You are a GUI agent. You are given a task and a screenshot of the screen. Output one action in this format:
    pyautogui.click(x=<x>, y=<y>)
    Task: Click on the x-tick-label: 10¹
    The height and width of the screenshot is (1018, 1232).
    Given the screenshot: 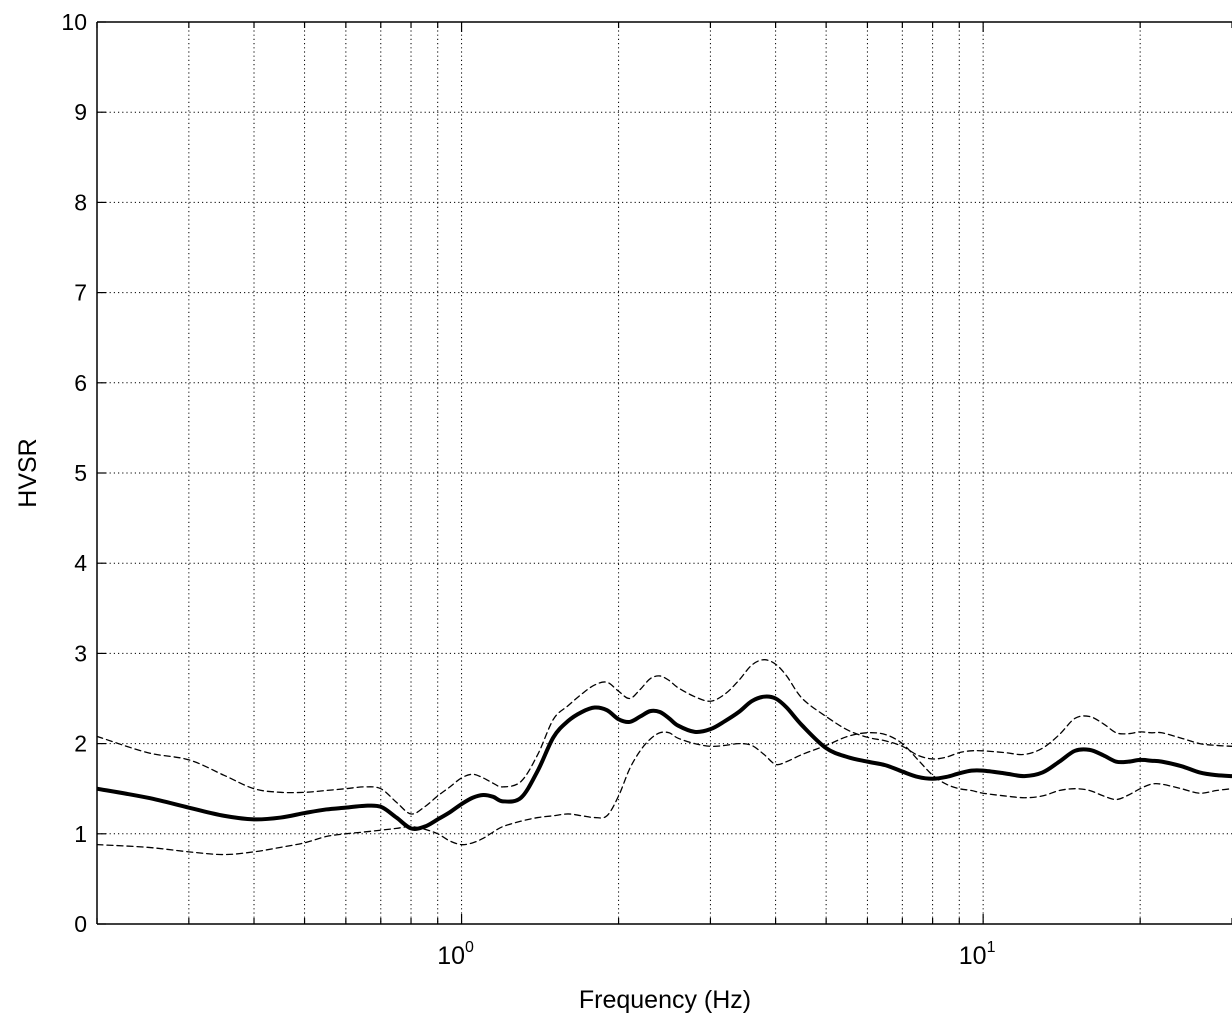 What is the action you would take?
    pyautogui.click(x=977, y=954)
    